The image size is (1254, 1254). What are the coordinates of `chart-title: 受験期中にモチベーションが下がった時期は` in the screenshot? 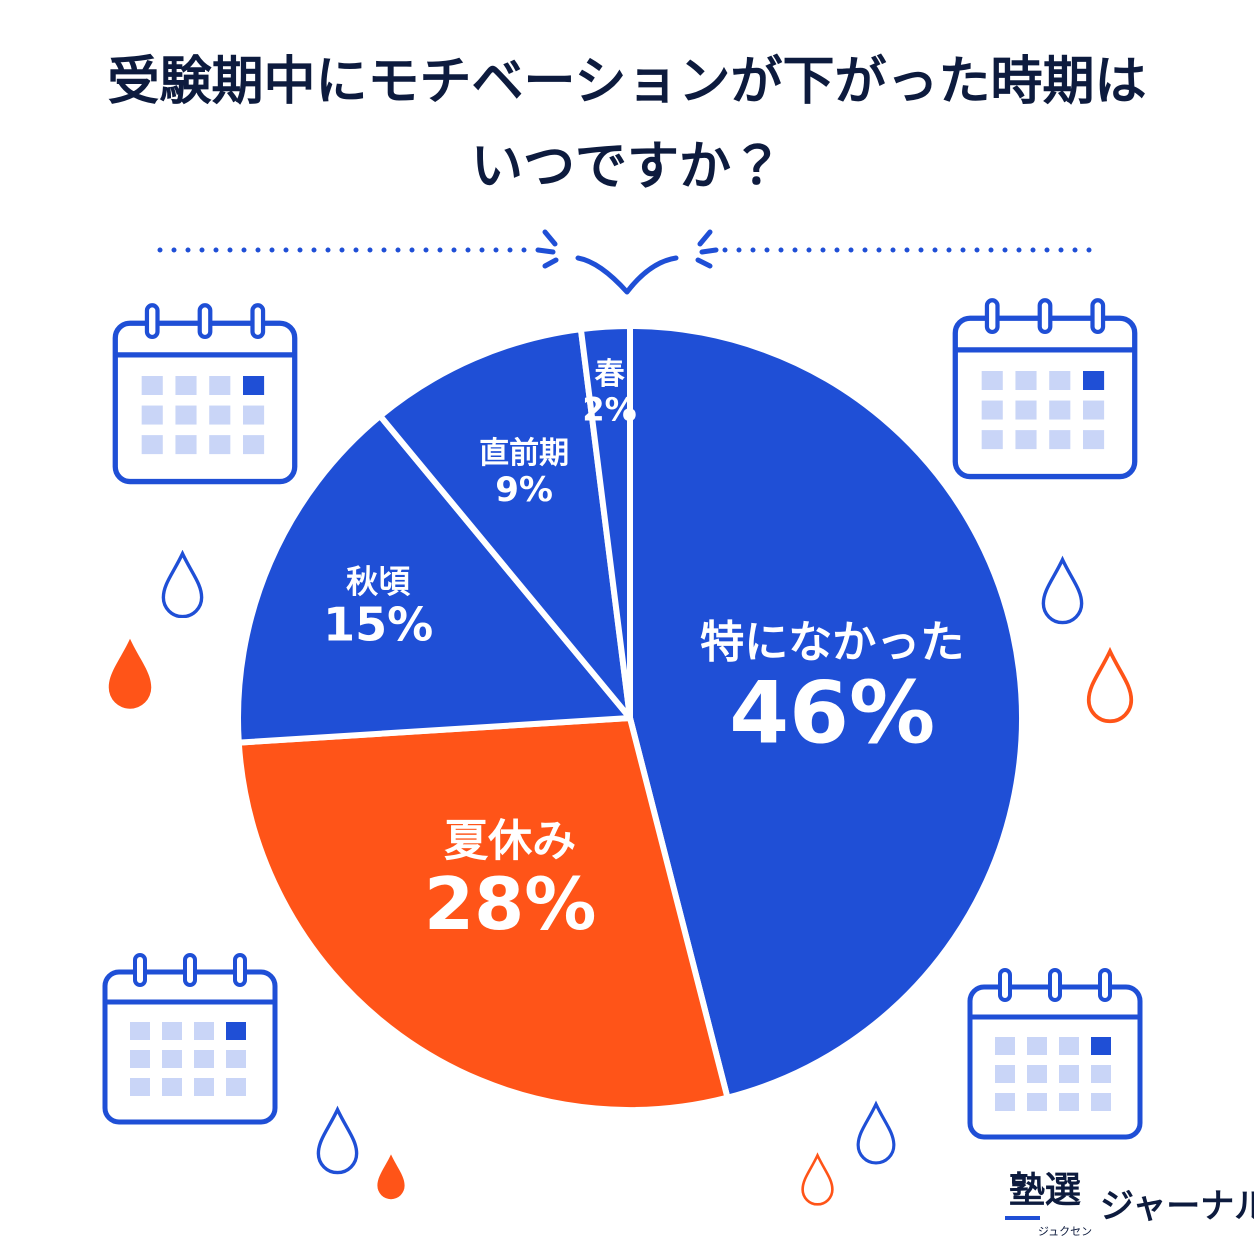 It's located at (627, 82).